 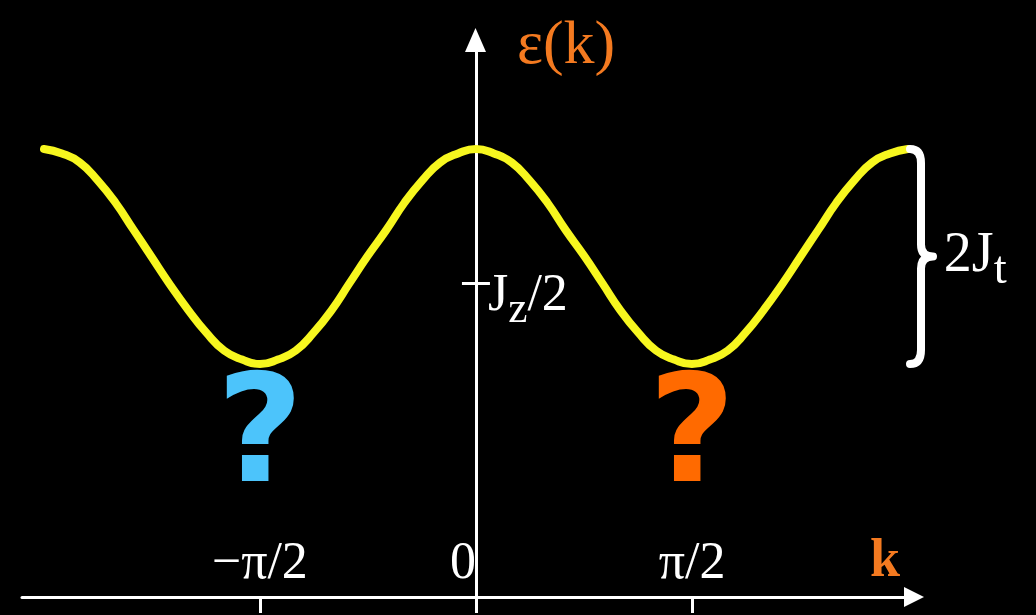 I want to click on y-axis-title: ε(k), so click(x=566, y=42).